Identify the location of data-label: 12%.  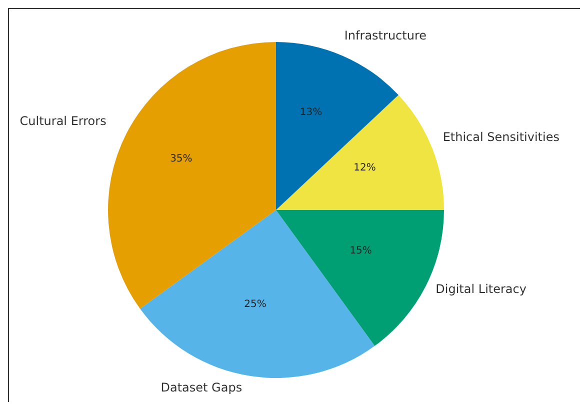
(365, 168).